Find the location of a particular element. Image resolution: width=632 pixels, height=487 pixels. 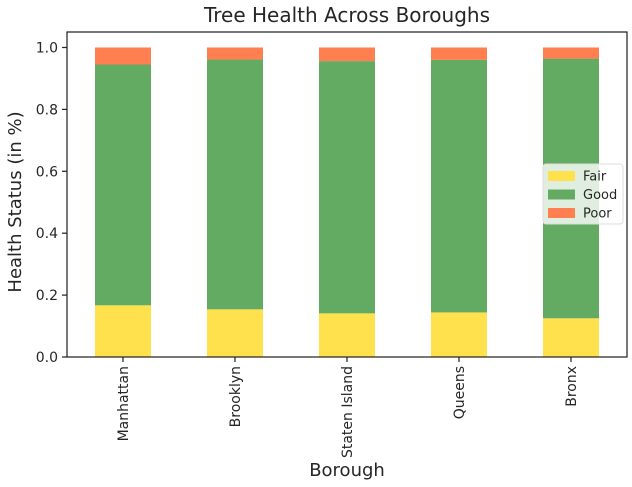

legend-swatch-poor is located at coordinates (561, 213).